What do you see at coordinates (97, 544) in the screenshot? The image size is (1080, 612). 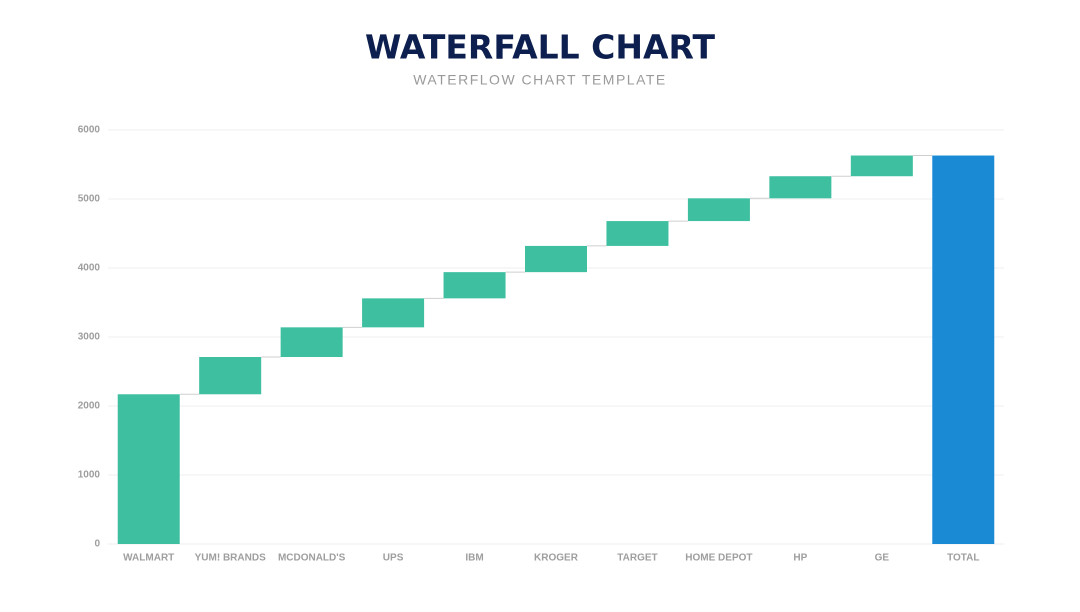 I see `y-tick-label: 0` at bounding box center [97, 544].